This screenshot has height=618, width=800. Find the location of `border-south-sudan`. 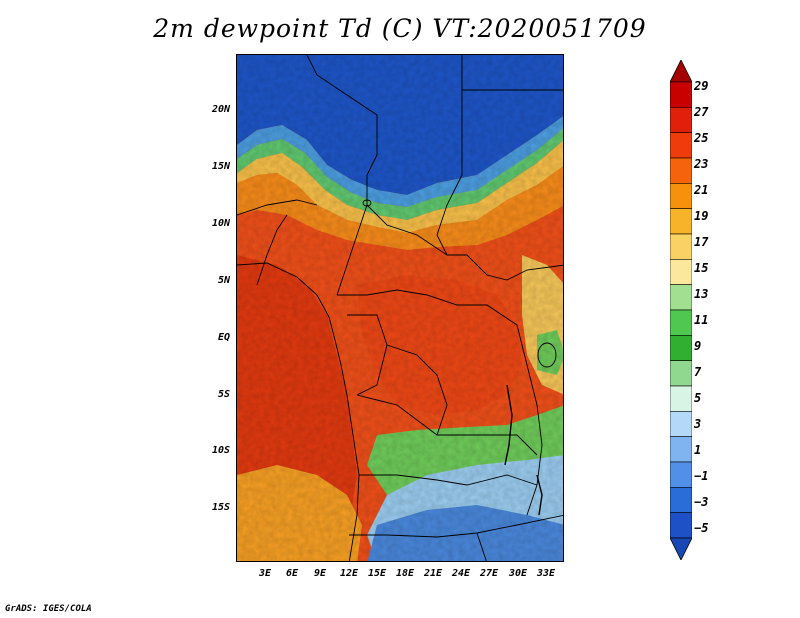

border-south-sudan is located at coordinates (514, 267).